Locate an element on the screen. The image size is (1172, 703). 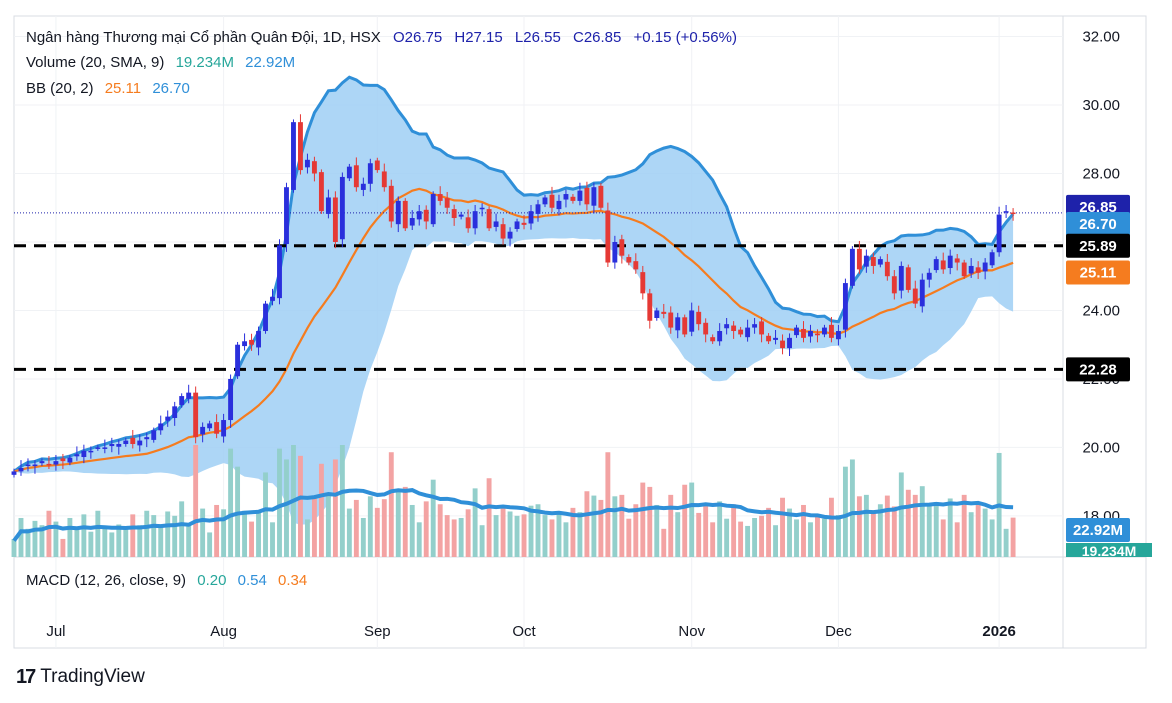
tradingview-logo: 17 TradingView is located at coordinates (80, 677).